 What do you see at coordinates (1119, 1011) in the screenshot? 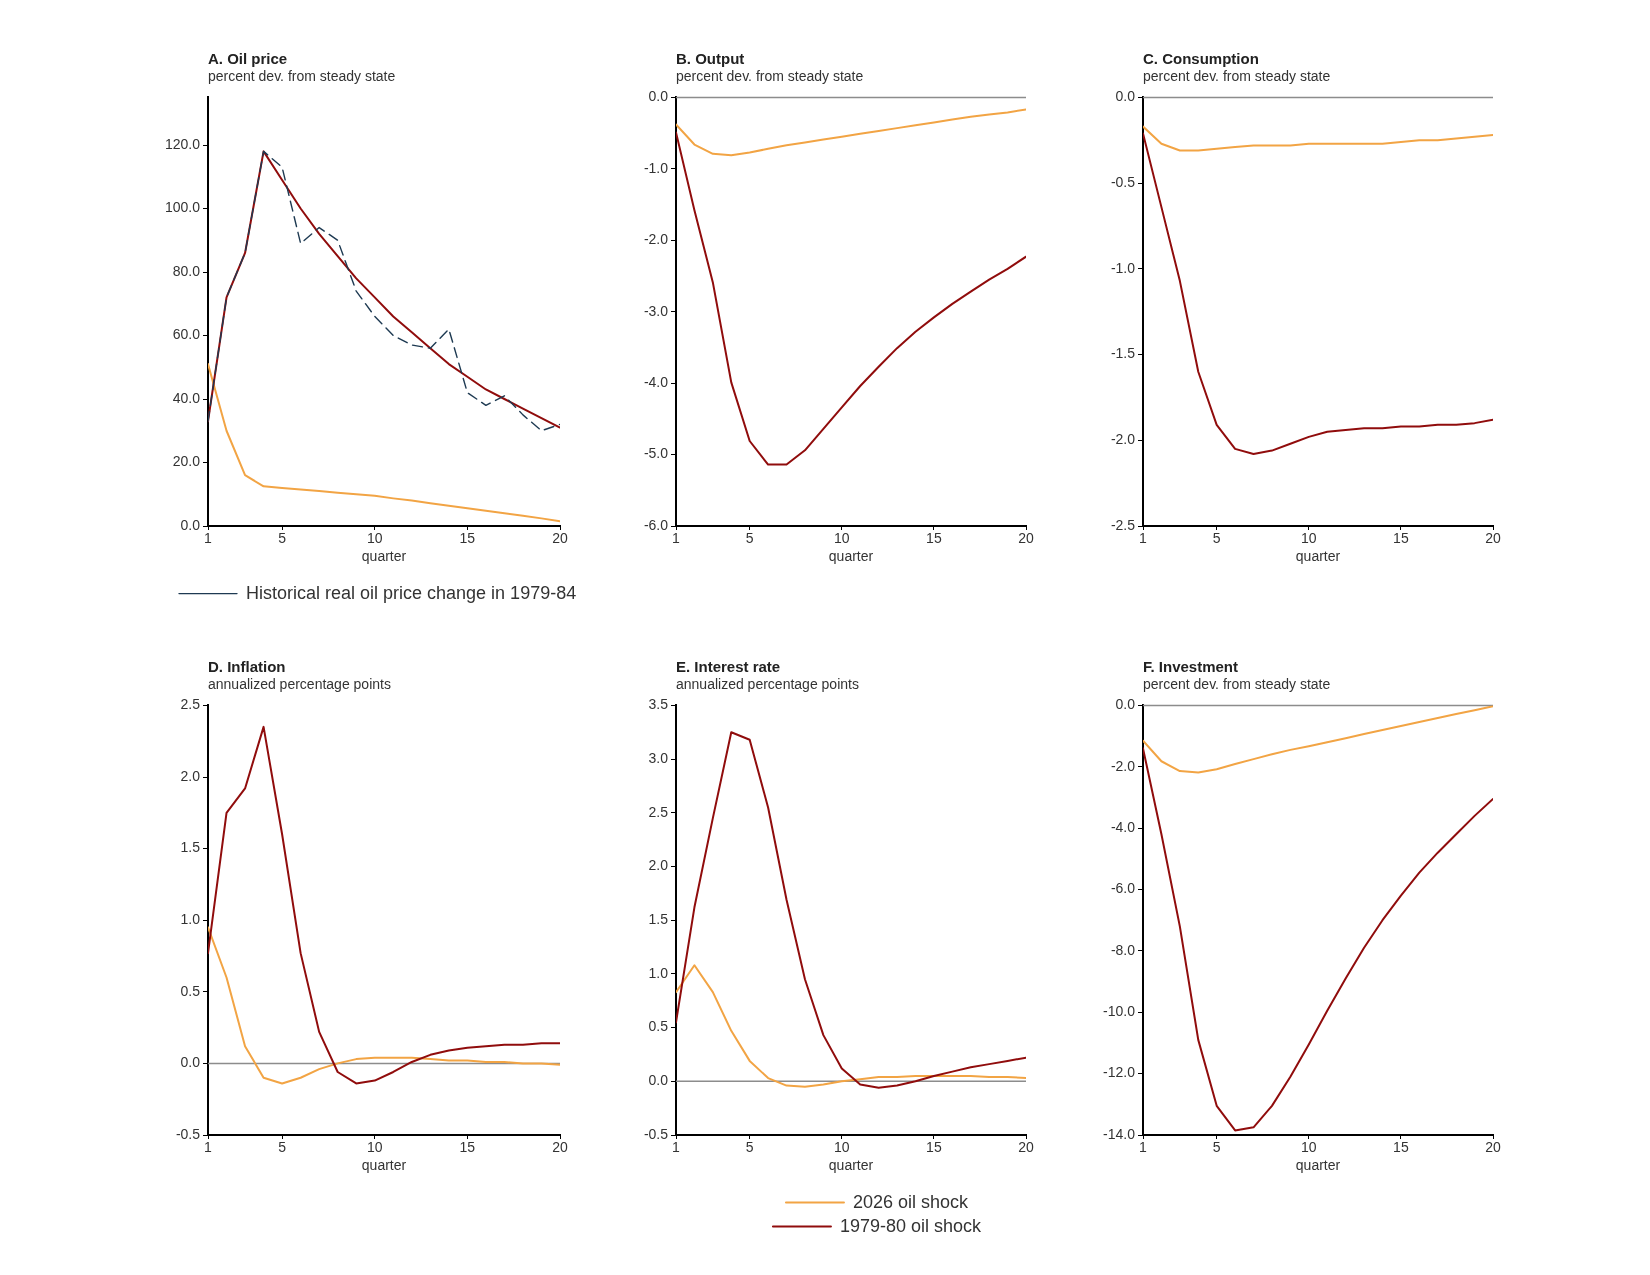
I see `y-tick-label: -10.0` at bounding box center [1119, 1011].